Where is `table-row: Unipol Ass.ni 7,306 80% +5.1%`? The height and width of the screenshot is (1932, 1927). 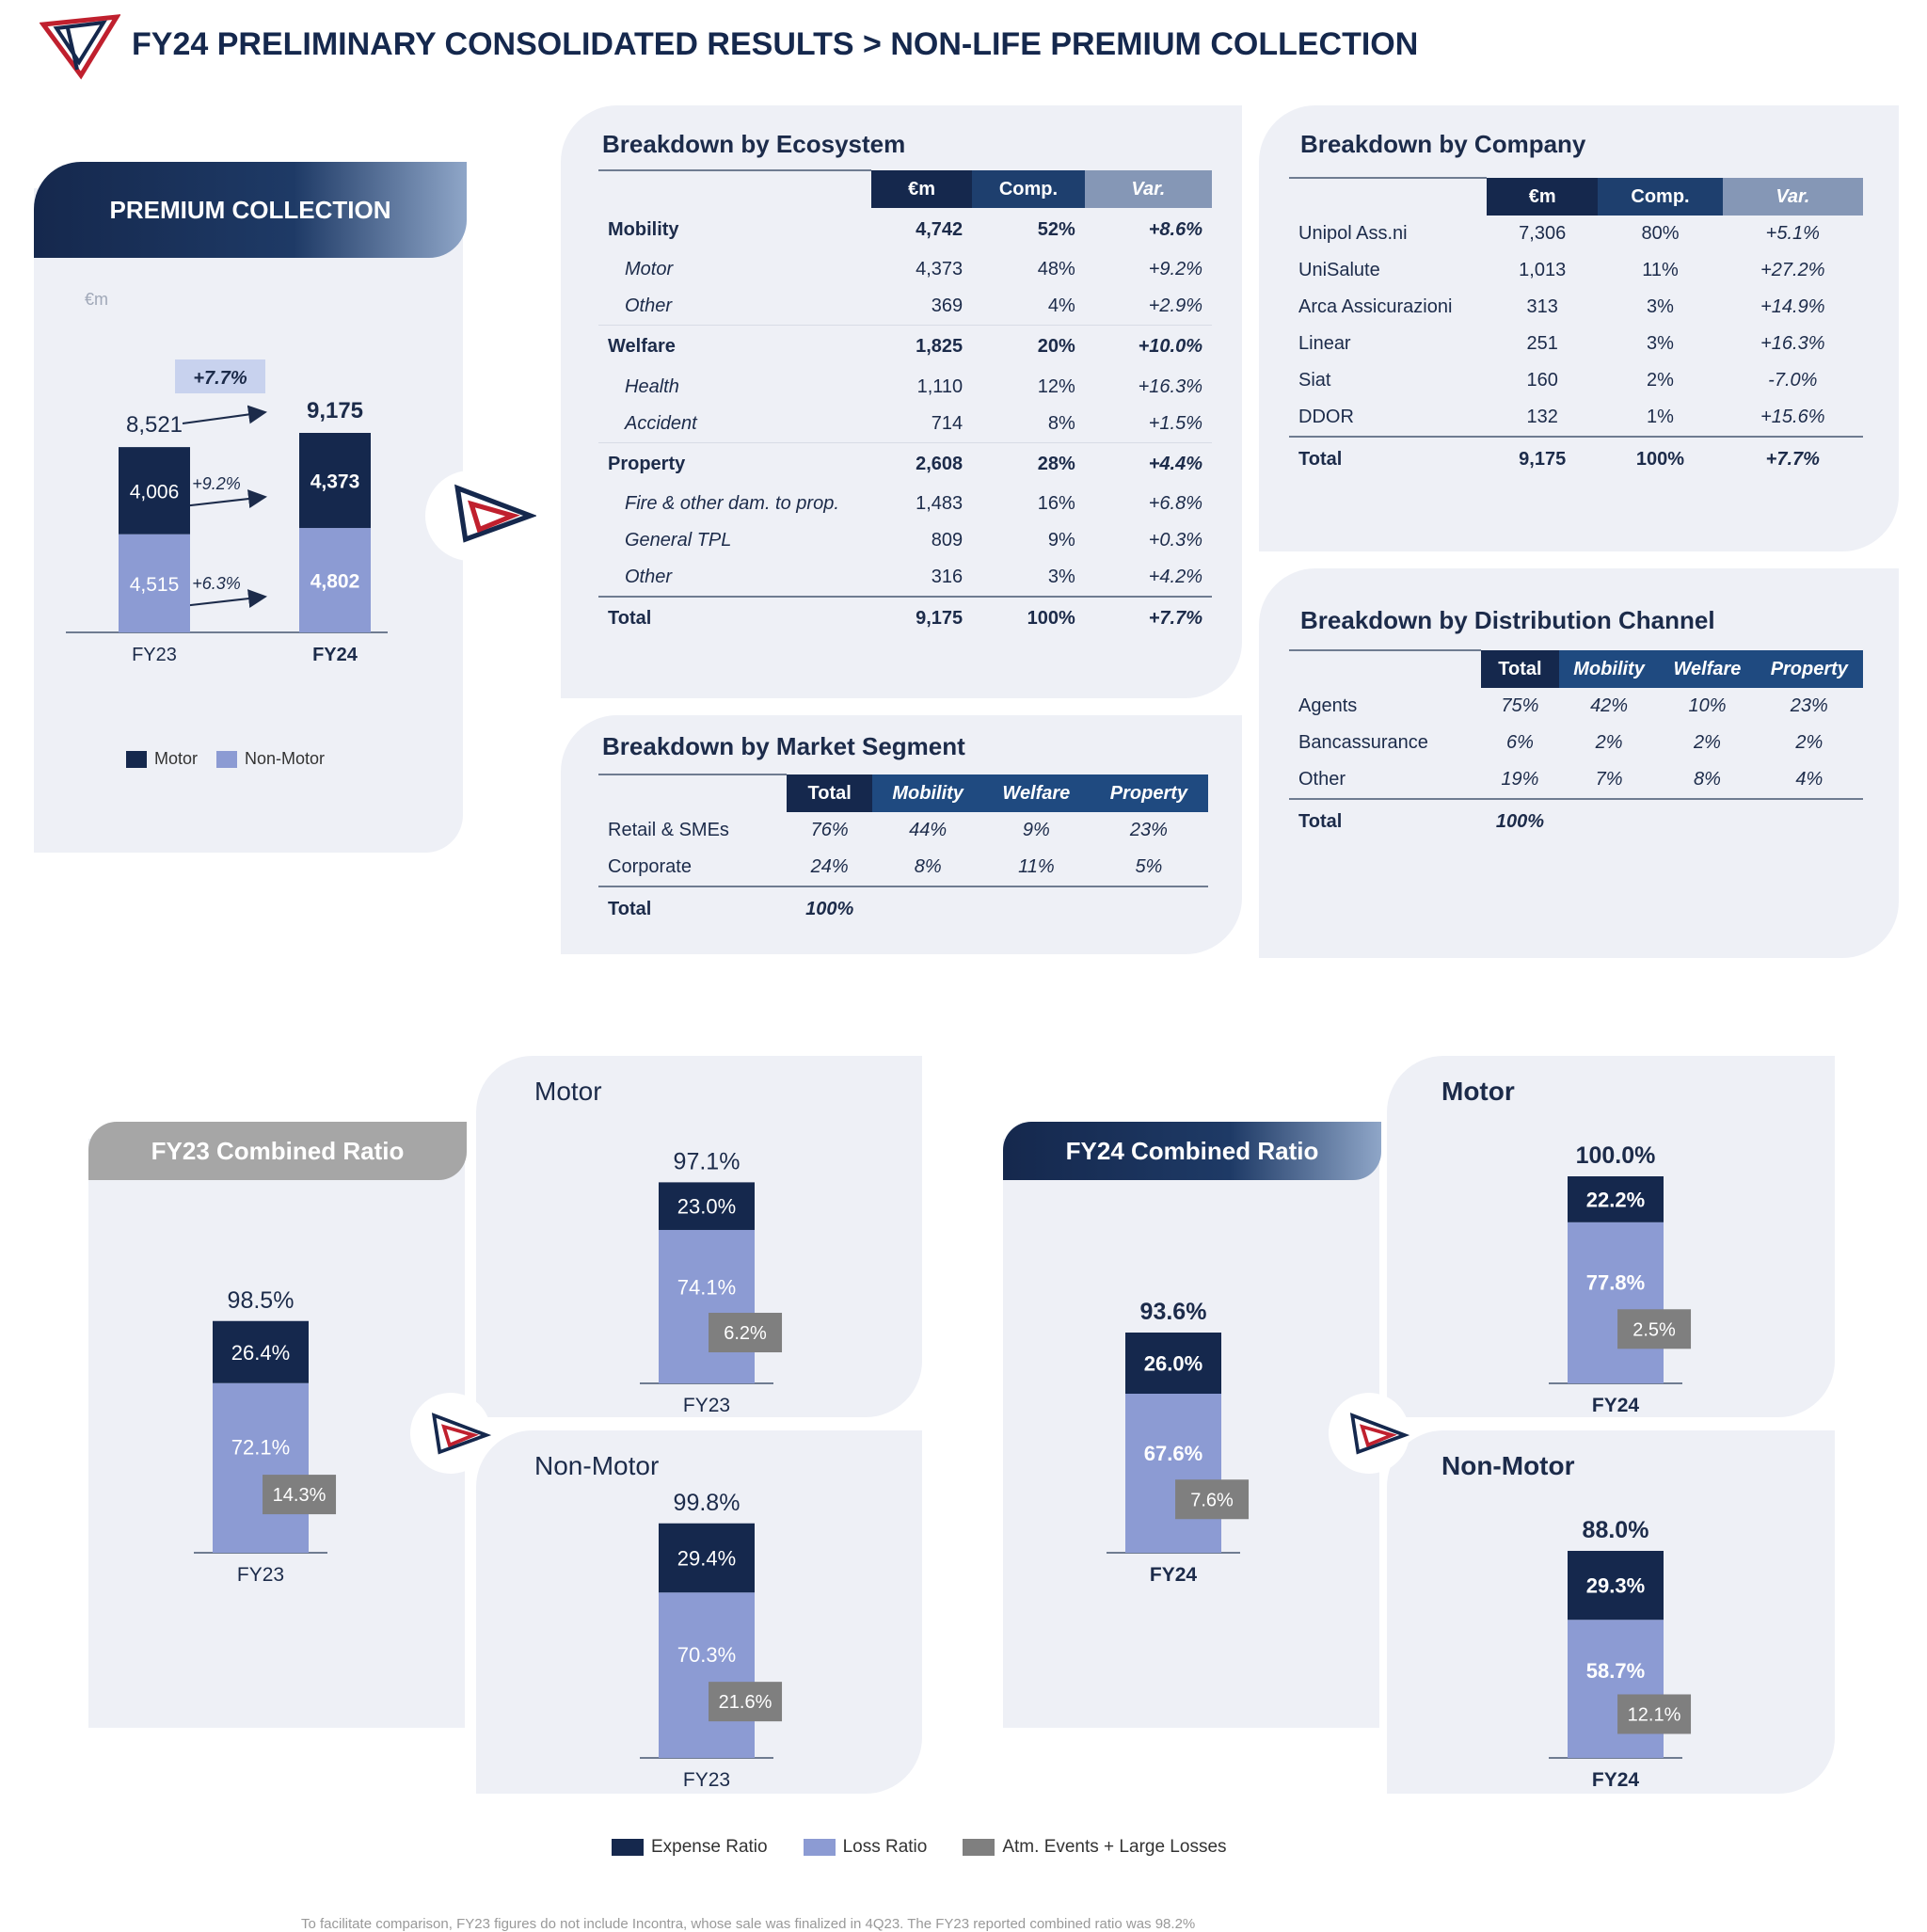
table-row: Unipol Ass.ni 7,306 80% +5.1% is located at coordinates (1576, 234).